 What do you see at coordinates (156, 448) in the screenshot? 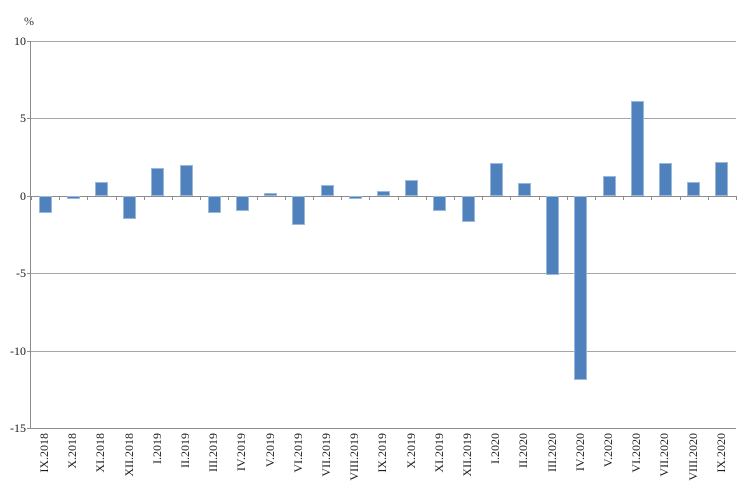
I see `x-axis-label: I.2019` at bounding box center [156, 448].